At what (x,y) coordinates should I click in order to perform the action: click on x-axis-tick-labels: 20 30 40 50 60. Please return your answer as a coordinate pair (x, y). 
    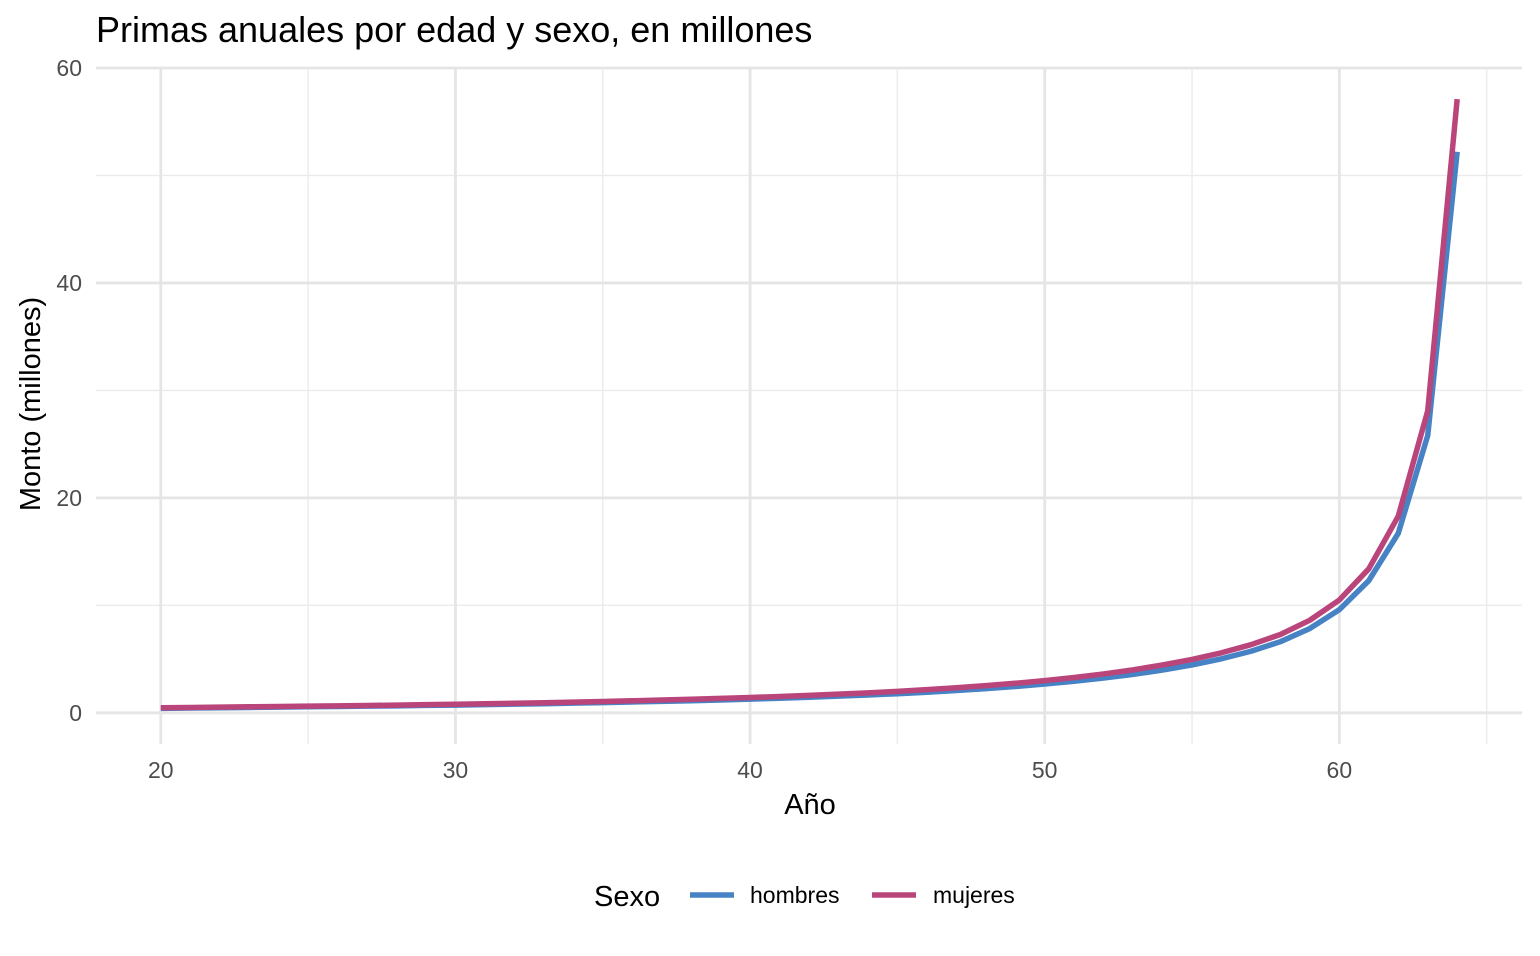
    Looking at the image, I should click on (750, 770).